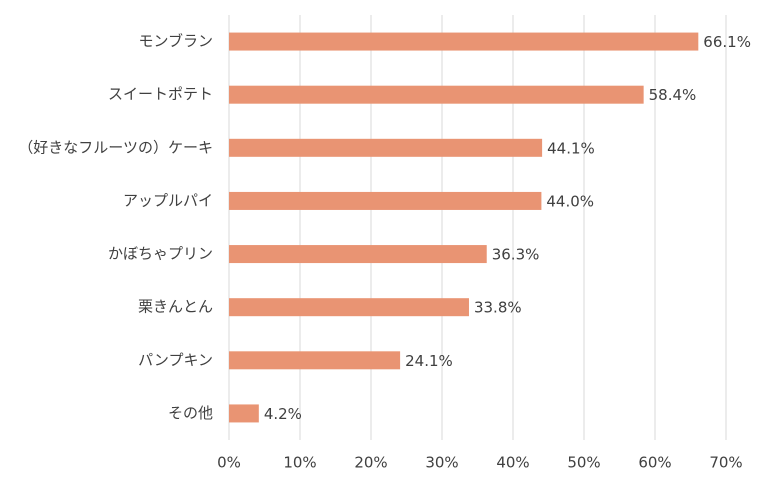 The height and width of the screenshot is (482, 760). Describe the element at coordinates (229, 463) in the screenshot. I see `x-tick-label: 0%` at that location.